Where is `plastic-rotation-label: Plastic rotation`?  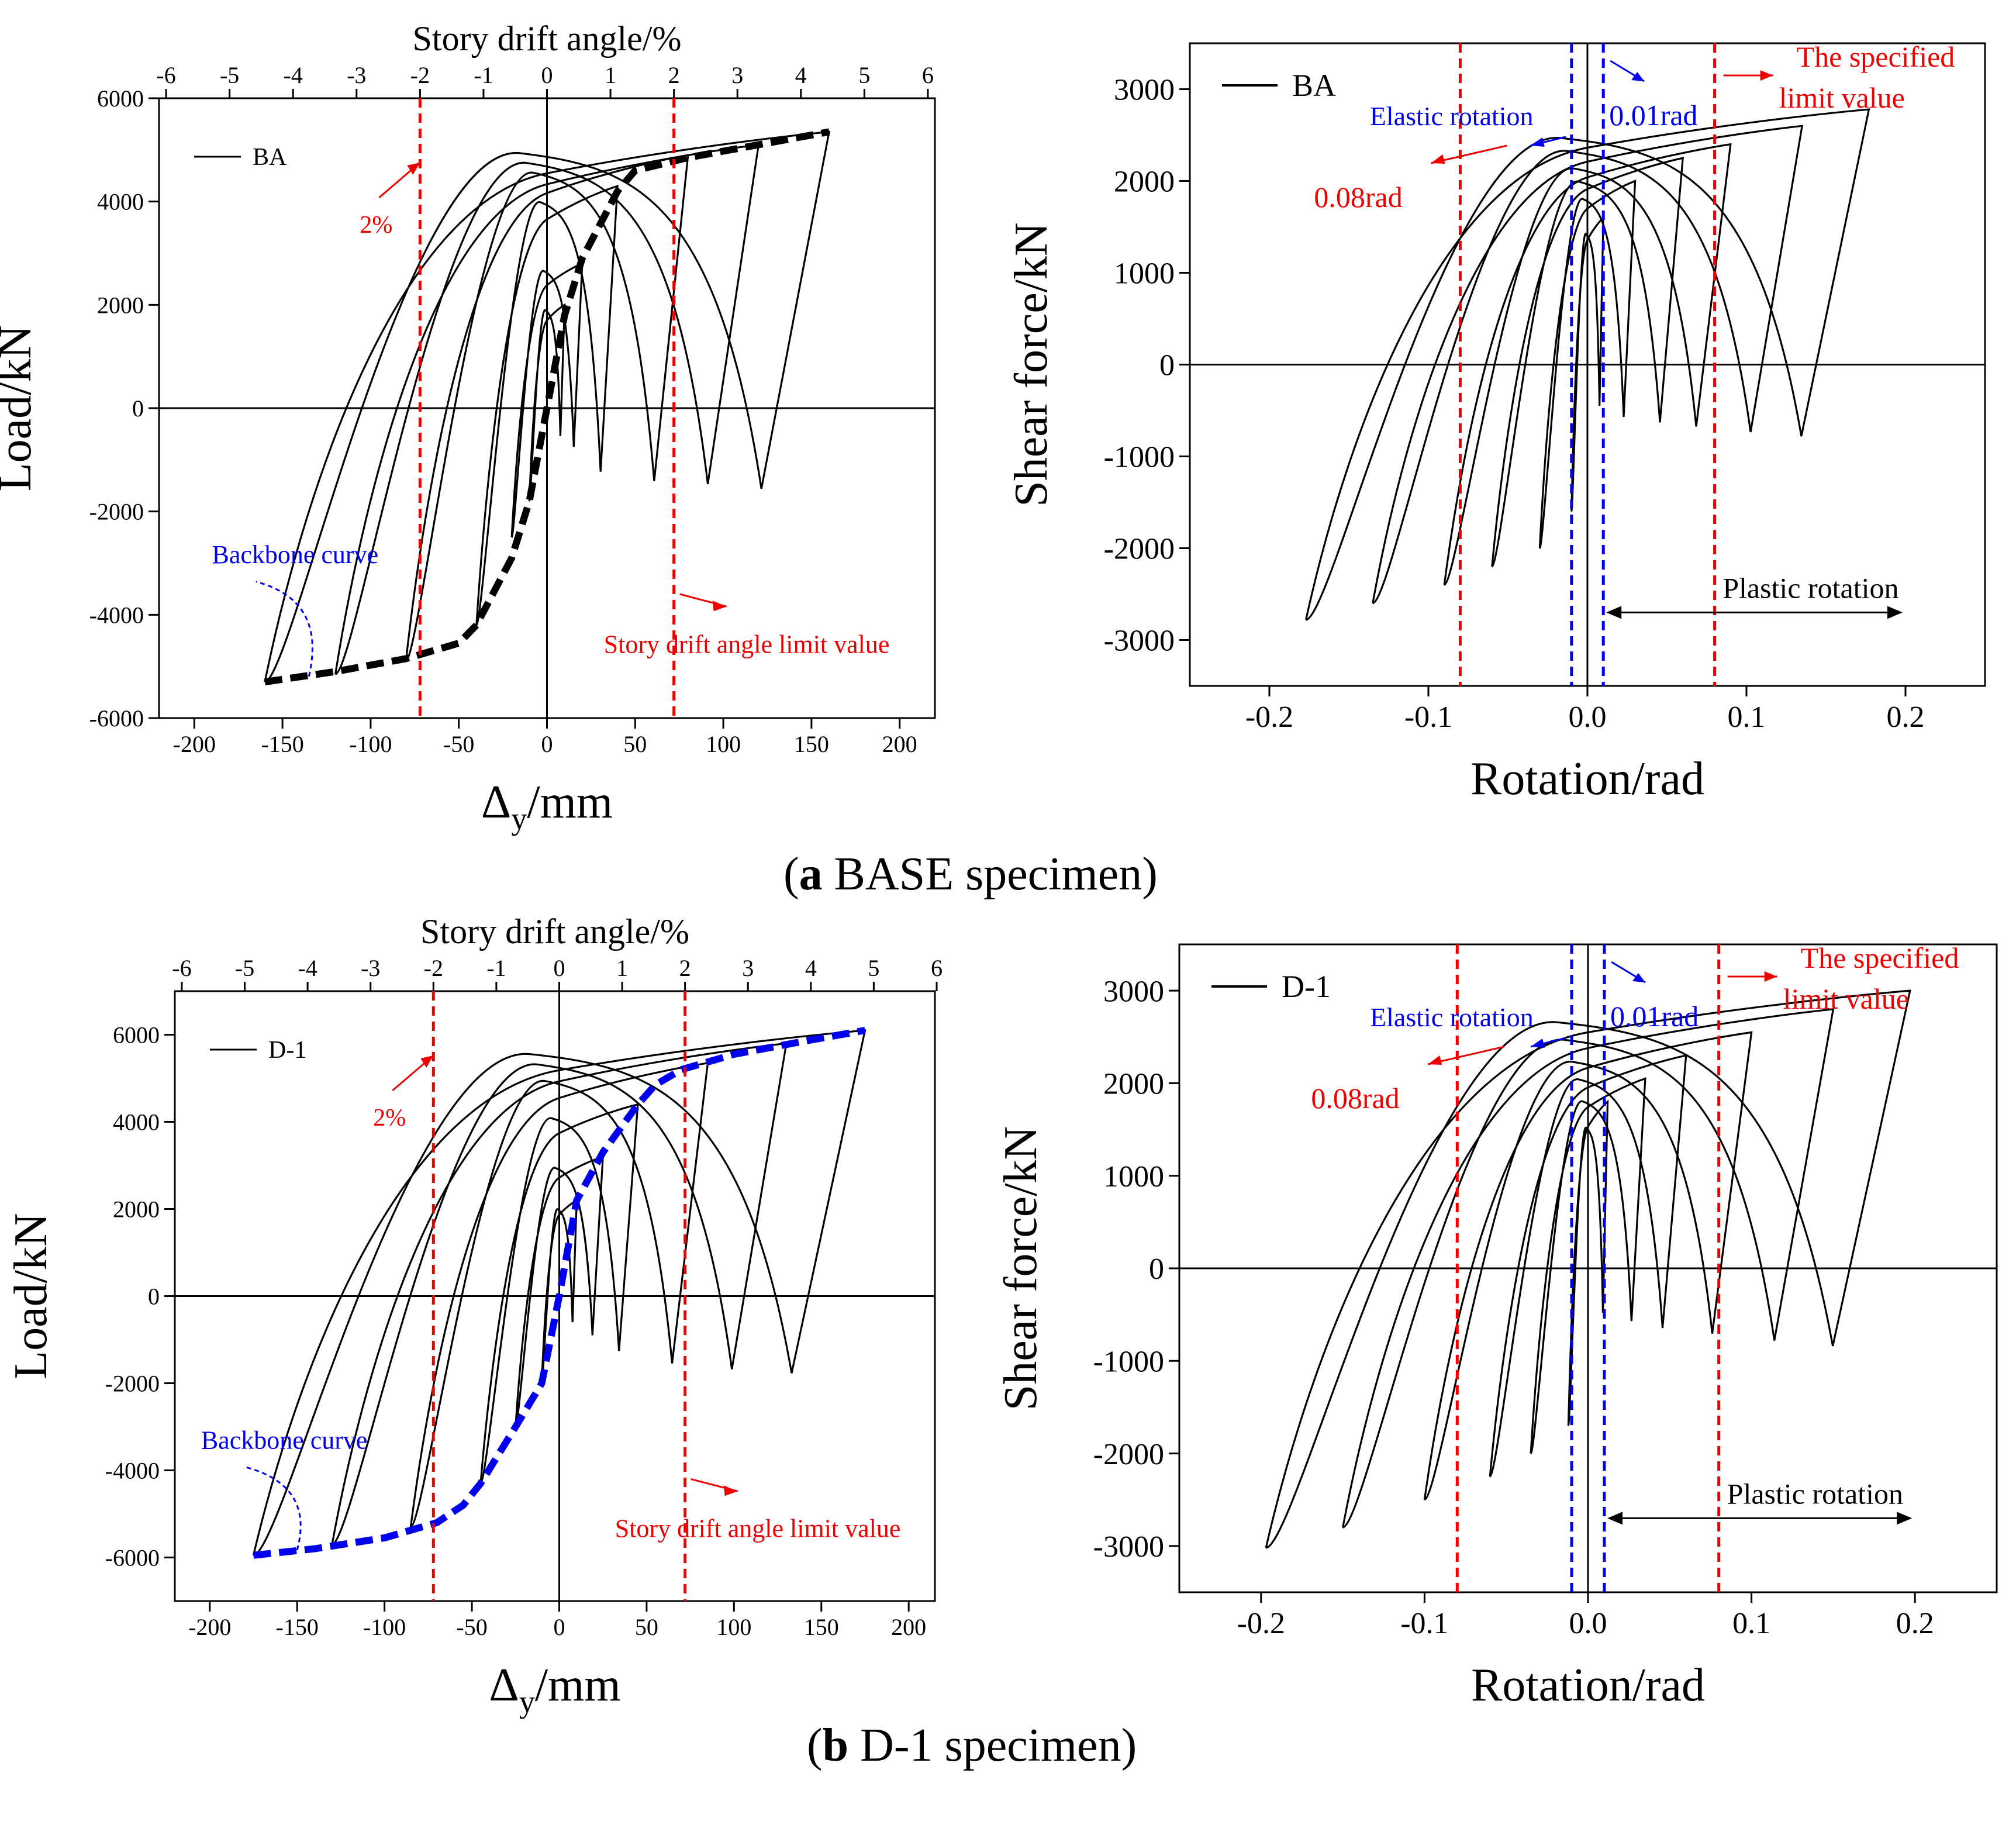
plastic-rotation-label: Plastic rotation is located at coordinates (1815, 1493).